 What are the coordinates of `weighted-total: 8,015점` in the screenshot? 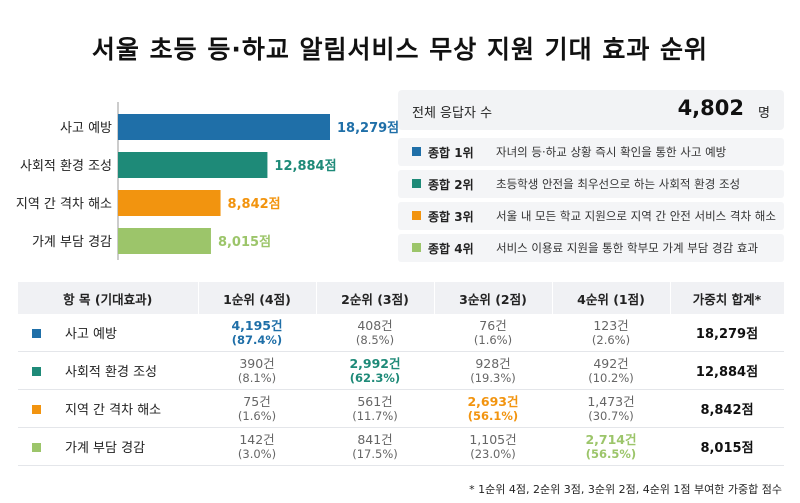 It's located at (727, 446).